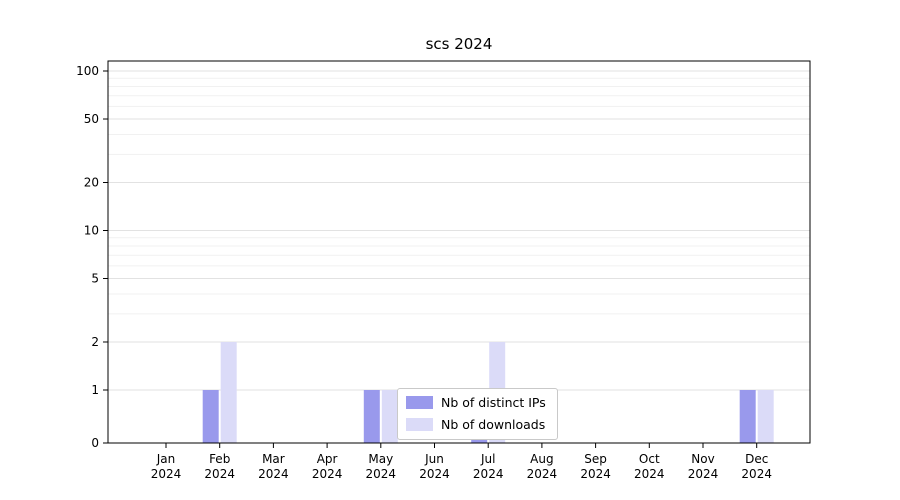 This screenshot has width=900, height=500. Describe the element at coordinates (91, 231) in the screenshot. I see `y-tick-label: 10` at that location.